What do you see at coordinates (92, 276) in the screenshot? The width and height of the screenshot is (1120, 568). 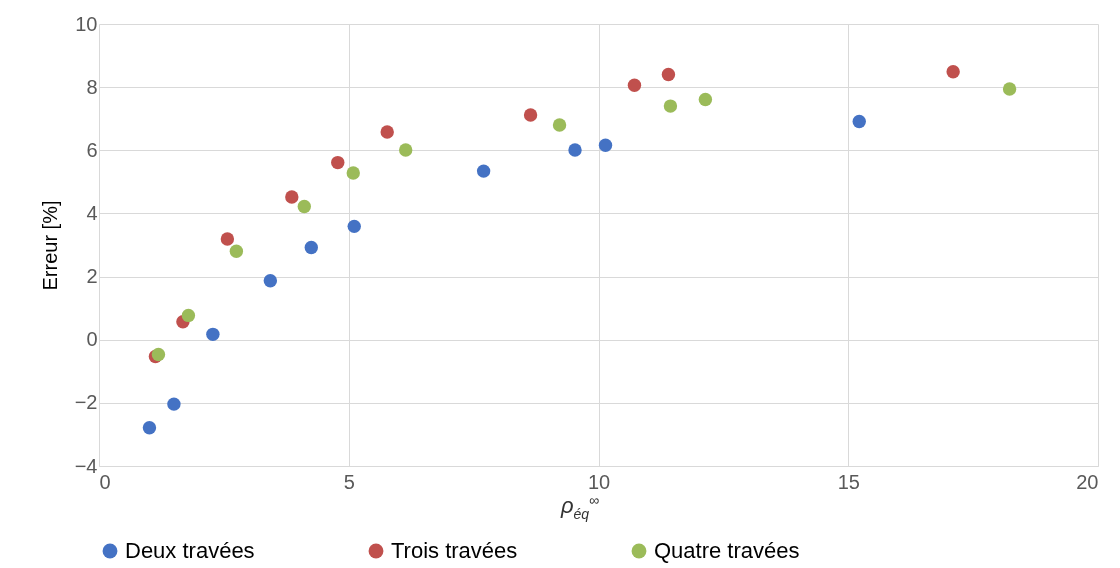 I see `y-tick-label: 2` at bounding box center [92, 276].